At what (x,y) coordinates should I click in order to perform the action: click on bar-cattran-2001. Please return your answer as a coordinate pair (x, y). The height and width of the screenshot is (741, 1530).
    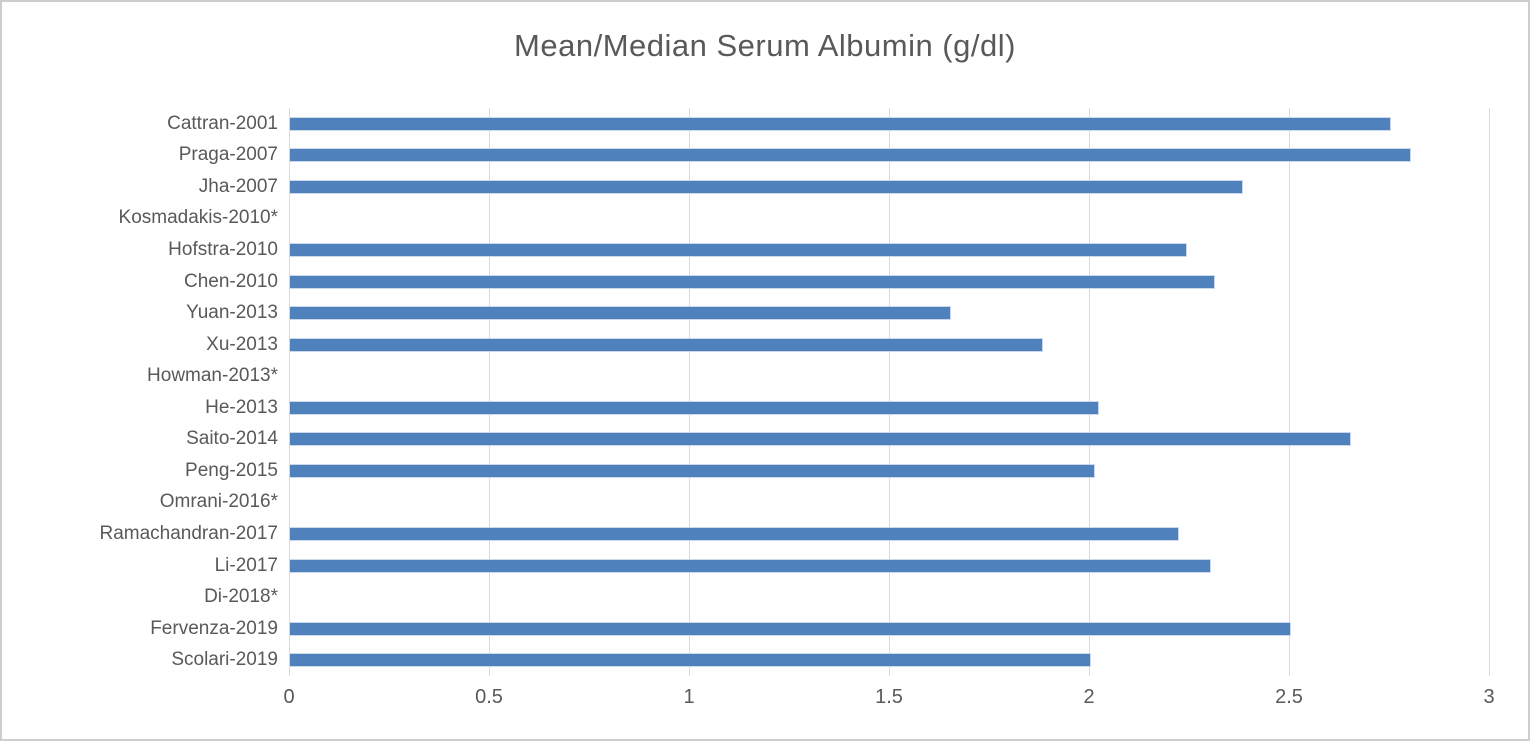
    Looking at the image, I should click on (840, 123).